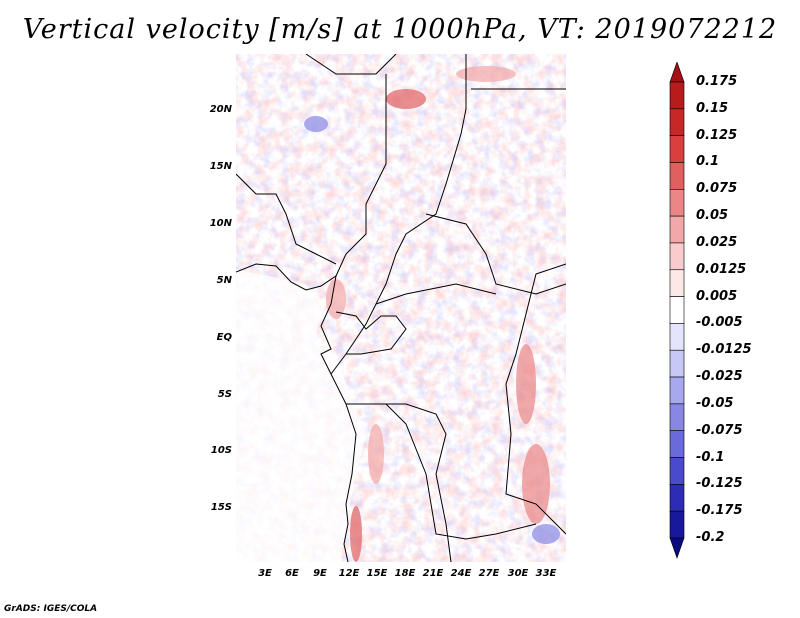 The height and width of the screenshot is (618, 800). Describe the element at coordinates (719, 430) in the screenshot. I see `colorbar-label: -0.075` at that location.